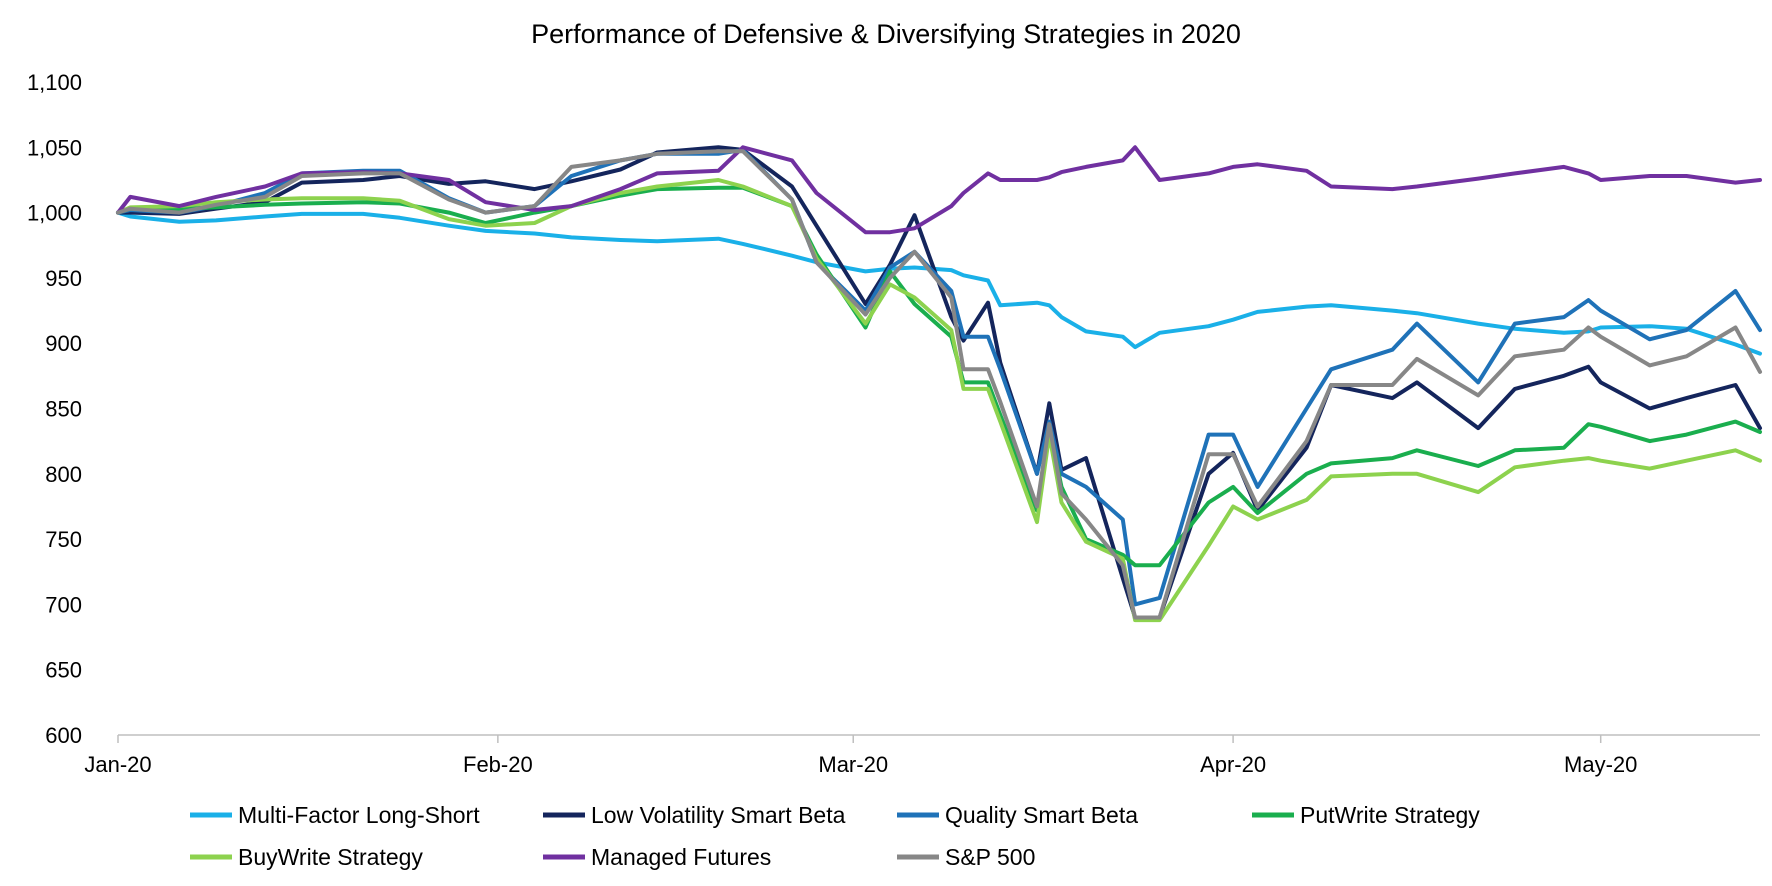 The height and width of the screenshot is (886, 1772). What do you see at coordinates (54, 213) in the screenshot?
I see `y-tick-label: 1,000` at bounding box center [54, 213].